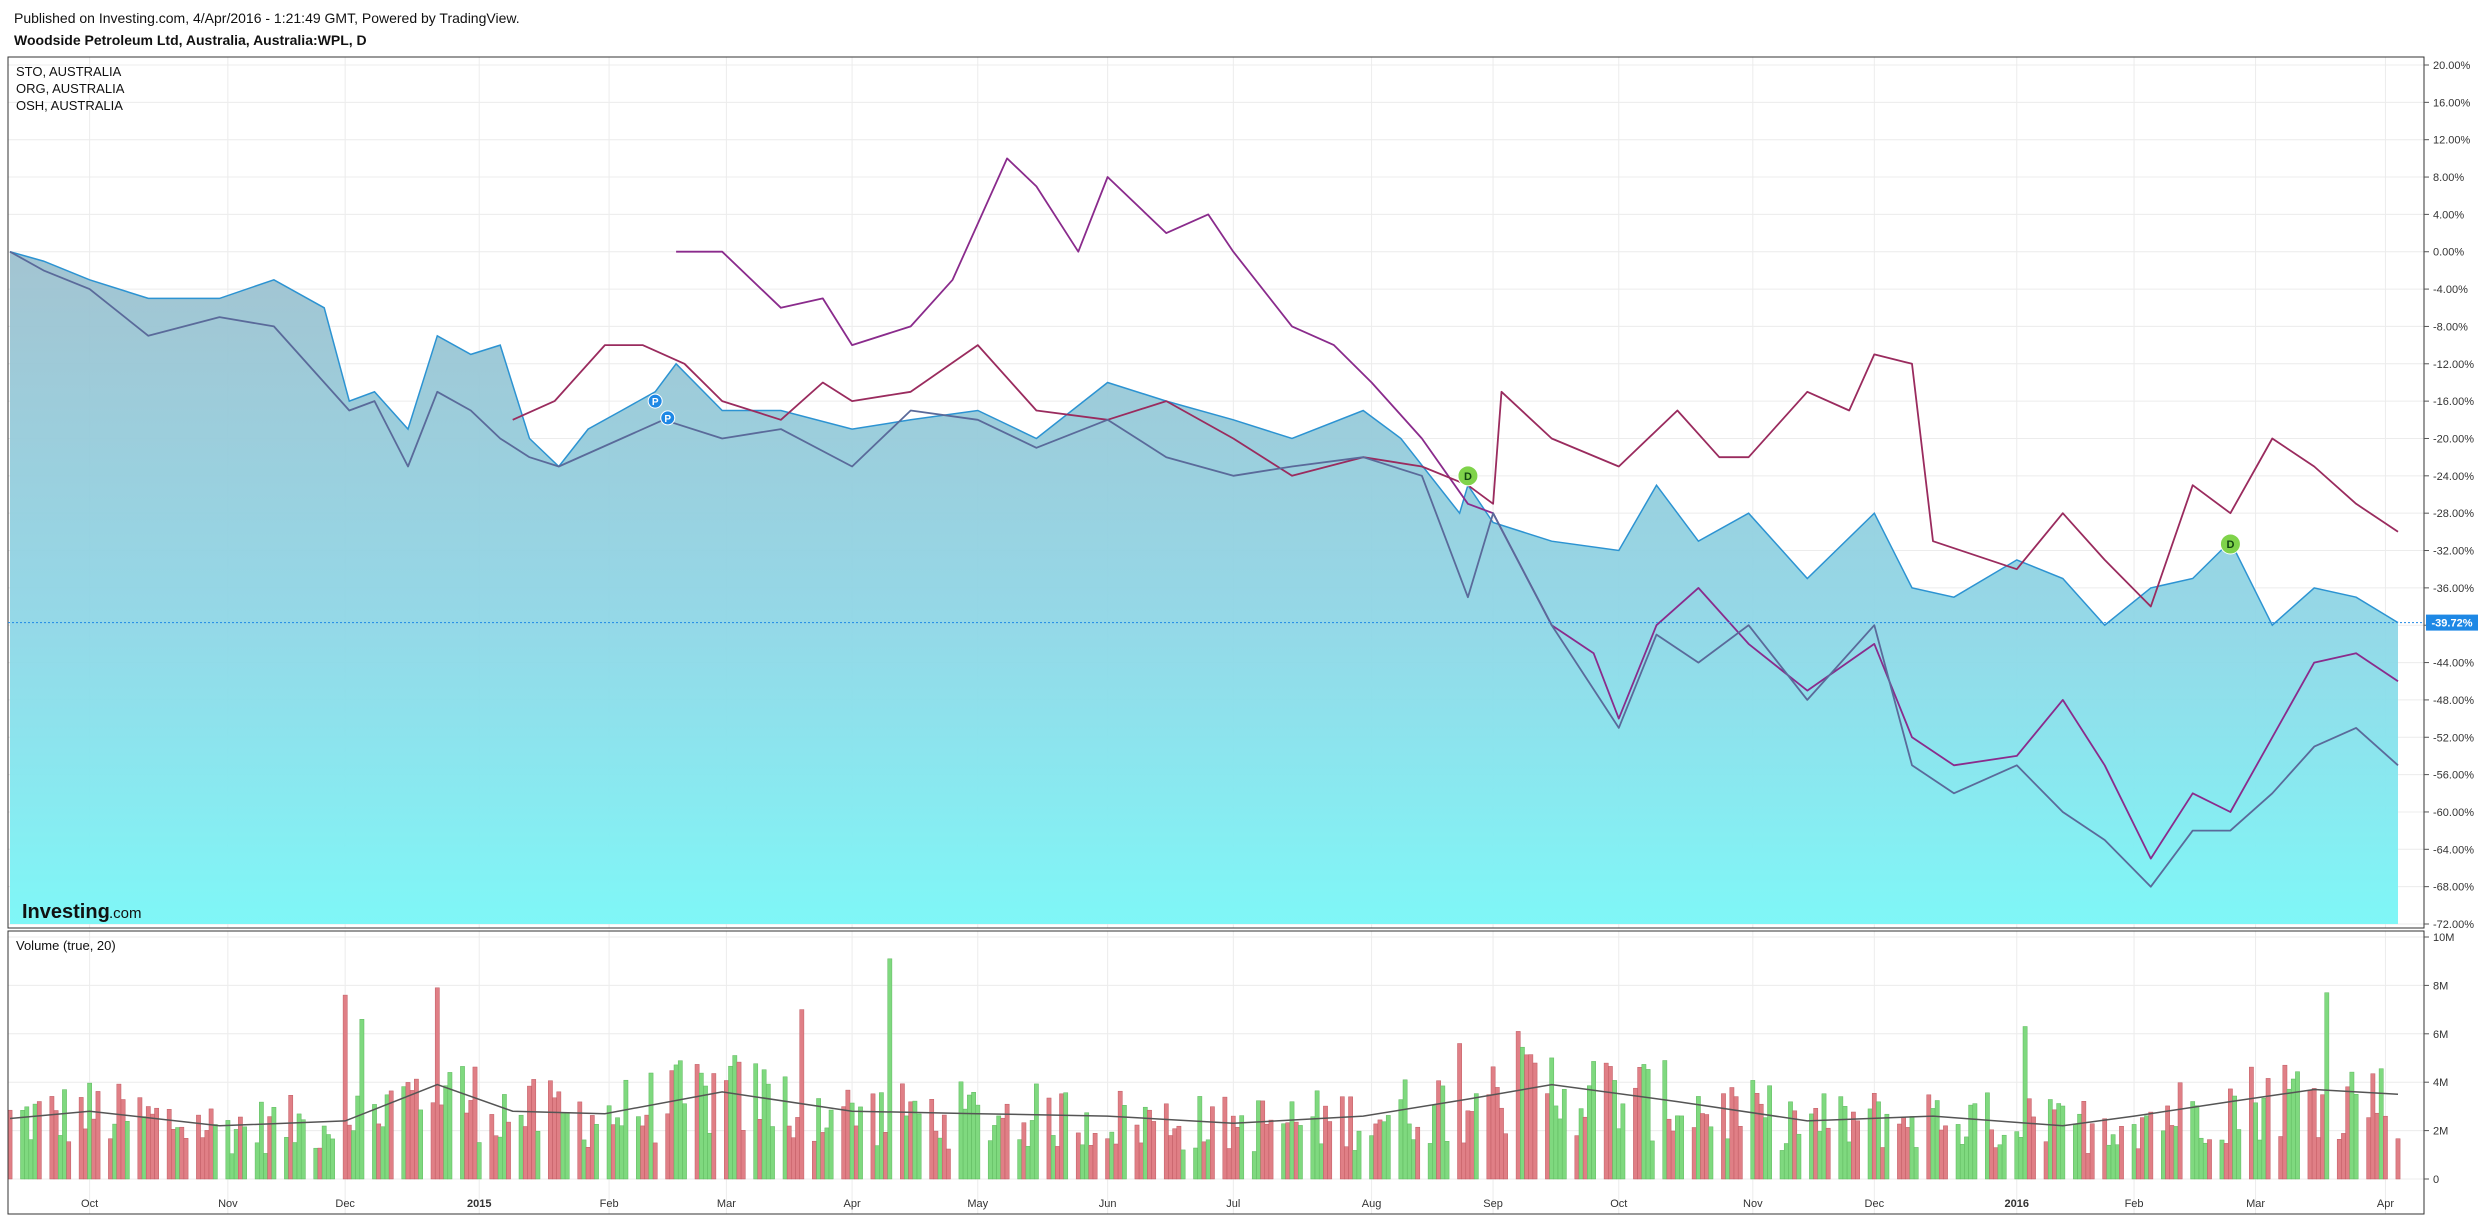 The width and height of the screenshot is (2484, 1217). What do you see at coordinates (2453, 925) in the screenshot?
I see `y-tick-label: -72.00%` at bounding box center [2453, 925].